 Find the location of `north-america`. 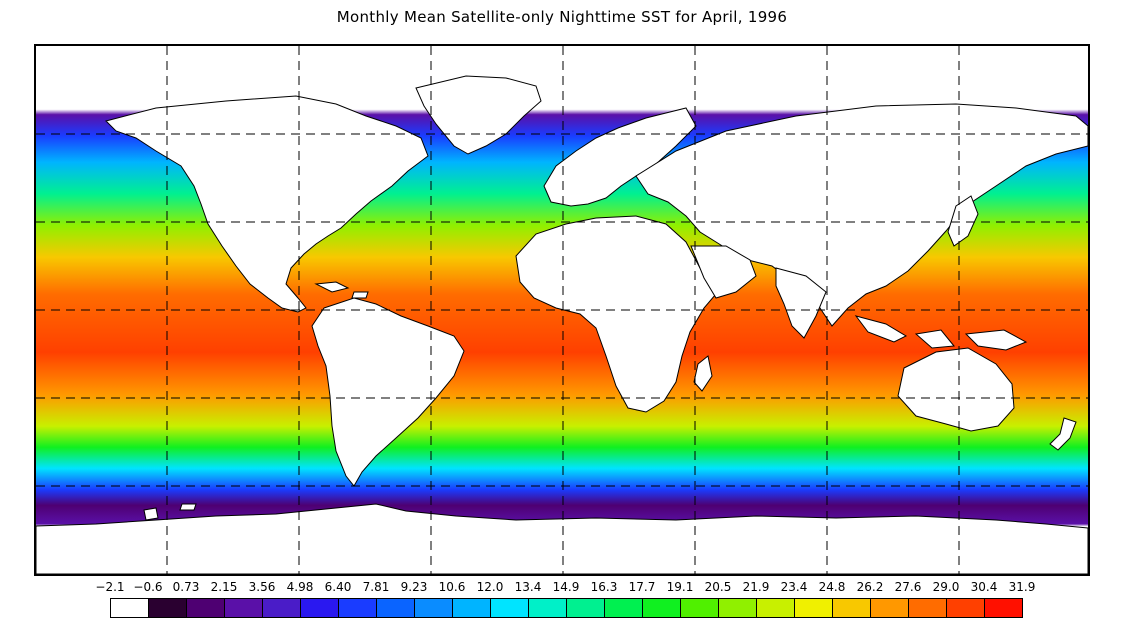

north-america is located at coordinates (267, 204).